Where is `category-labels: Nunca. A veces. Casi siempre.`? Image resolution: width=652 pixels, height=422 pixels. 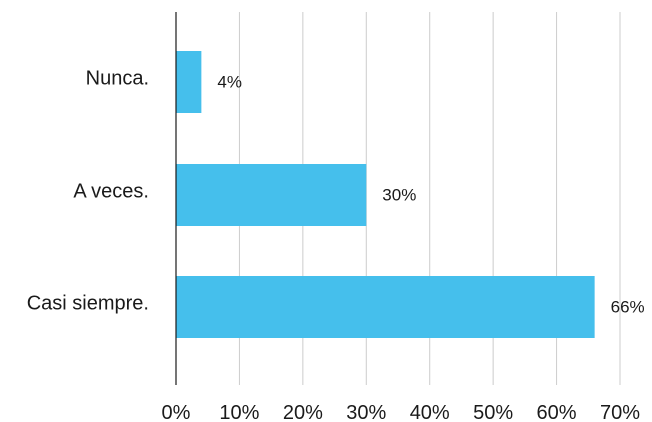 category-labels: Nunca. A veces. Casi siempre. is located at coordinates (88, 190).